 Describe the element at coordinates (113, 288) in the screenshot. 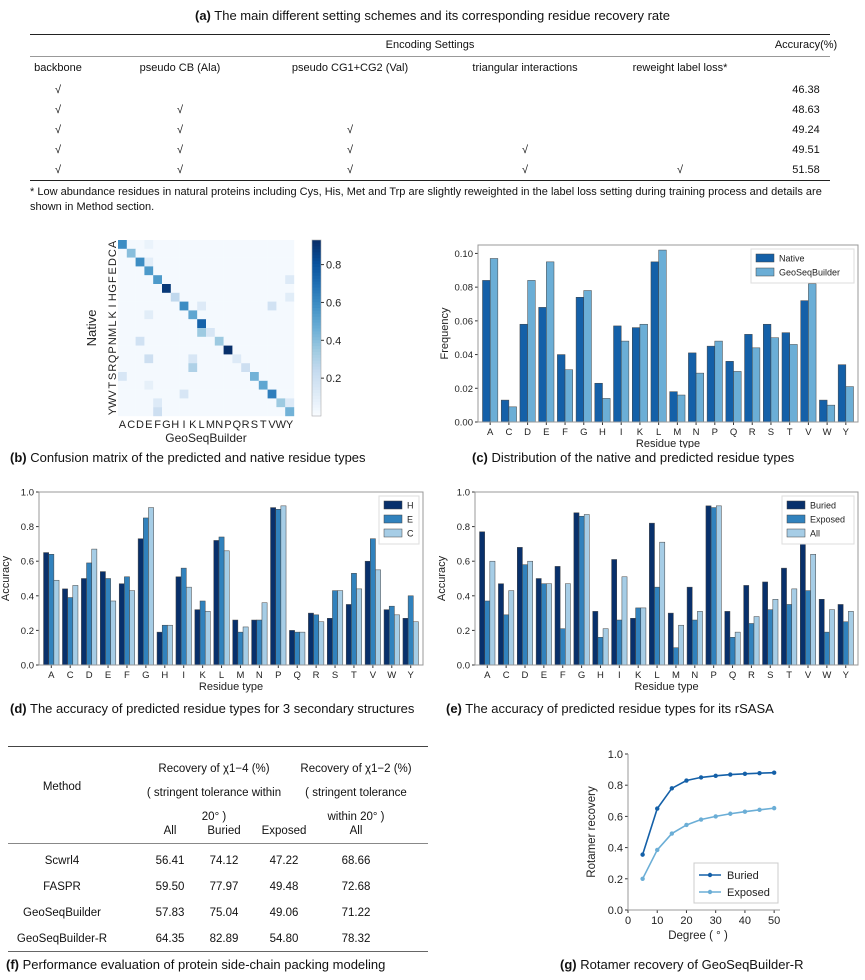

I see `y-tick-label: G` at that location.